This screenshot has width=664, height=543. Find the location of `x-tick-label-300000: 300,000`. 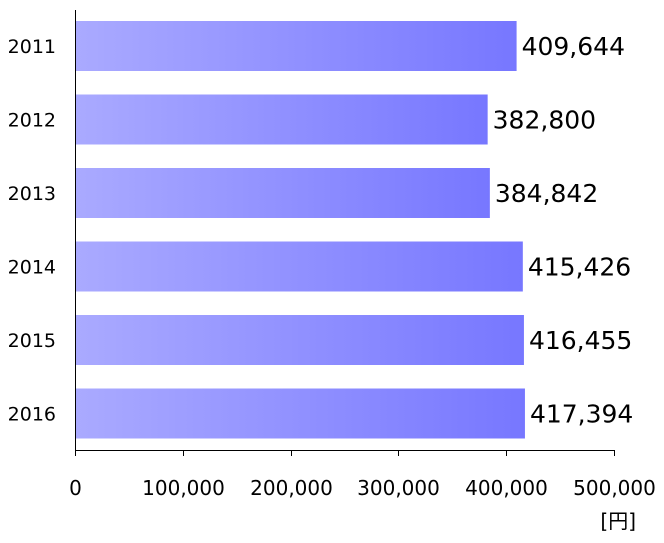

x-tick-label-300000: 300,000 is located at coordinates (398, 488).